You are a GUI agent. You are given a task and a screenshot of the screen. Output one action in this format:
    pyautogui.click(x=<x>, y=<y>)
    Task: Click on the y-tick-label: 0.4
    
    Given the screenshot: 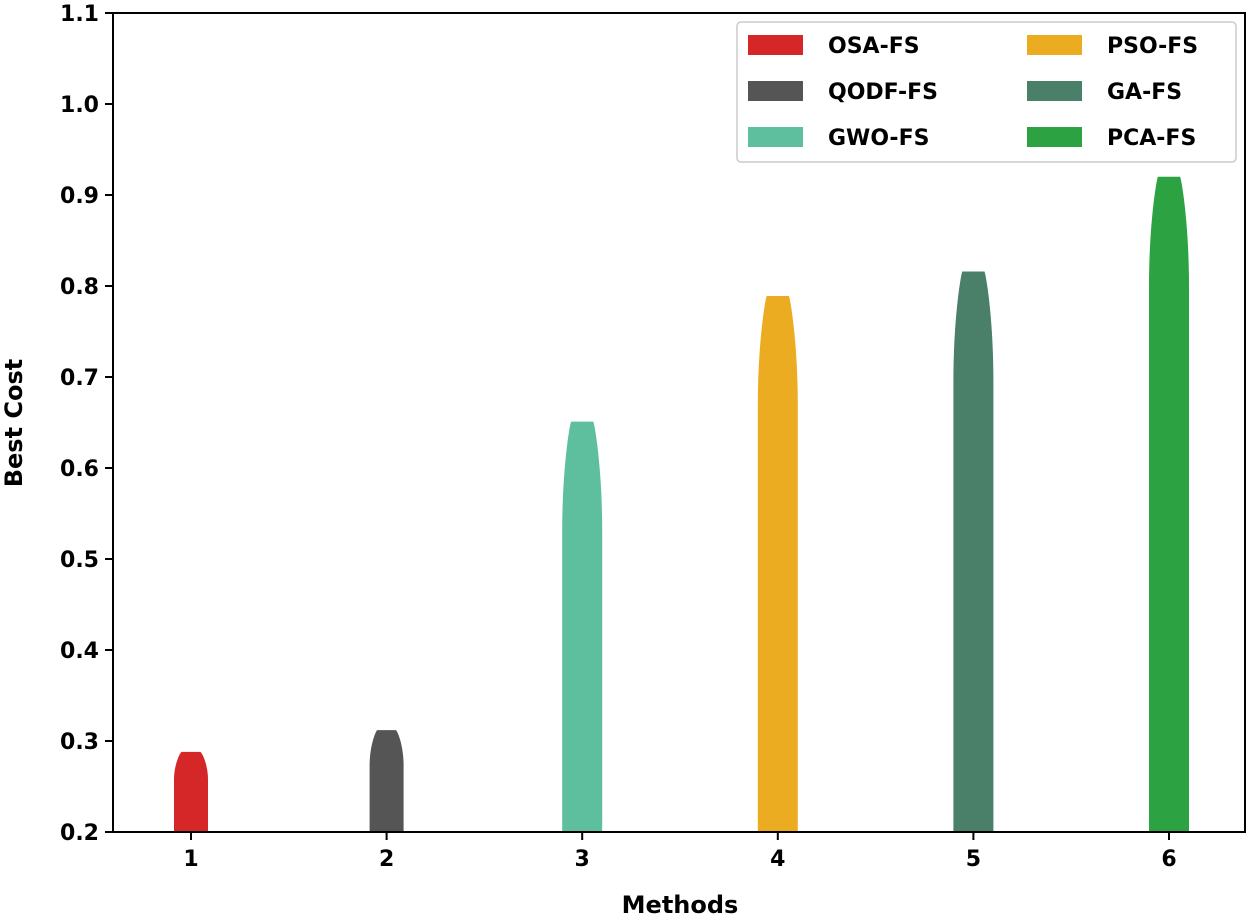 What is the action you would take?
    pyautogui.click(x=79, y=651)
    